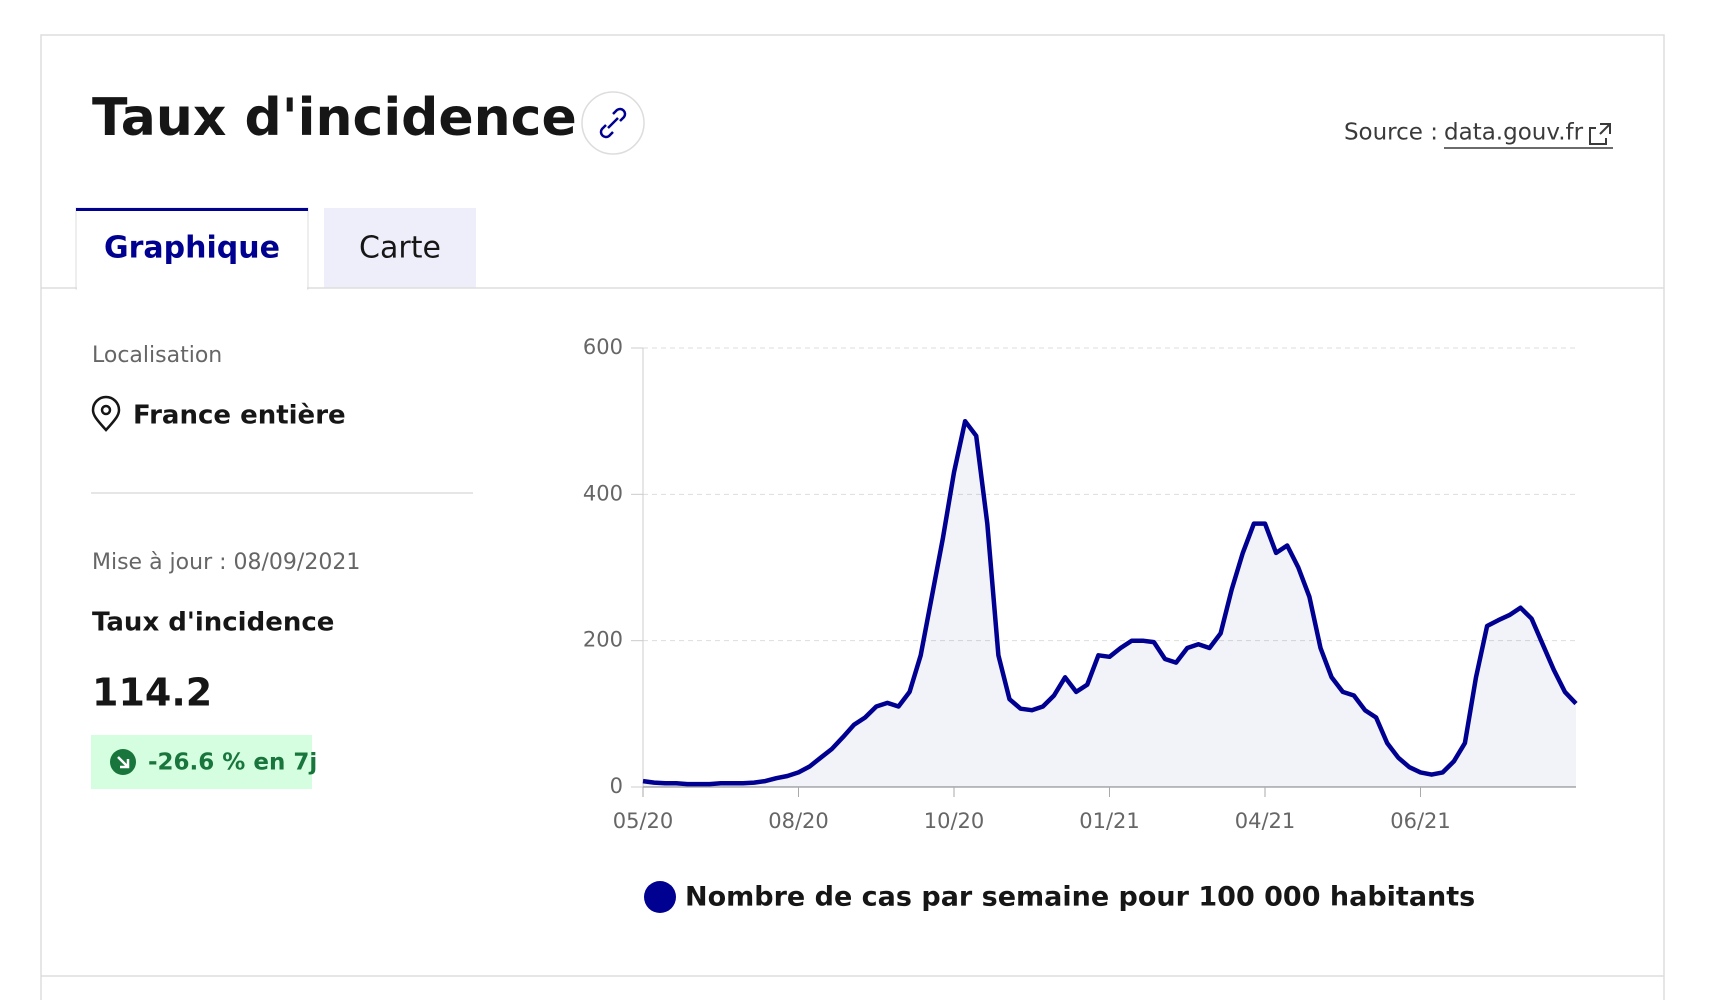 The width and height of the screenshot is (1722, 1004). I want to click on pin-icon, so click(106, 413).